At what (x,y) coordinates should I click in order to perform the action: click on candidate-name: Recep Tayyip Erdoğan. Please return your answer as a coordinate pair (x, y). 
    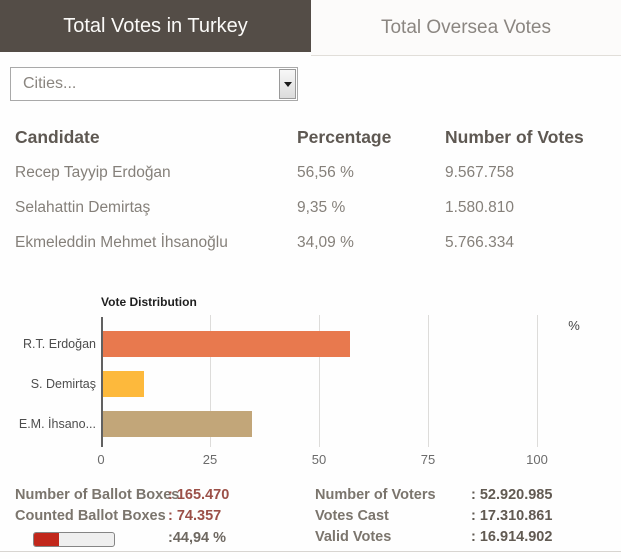
    Looking at the image, I should click on (93, 172).